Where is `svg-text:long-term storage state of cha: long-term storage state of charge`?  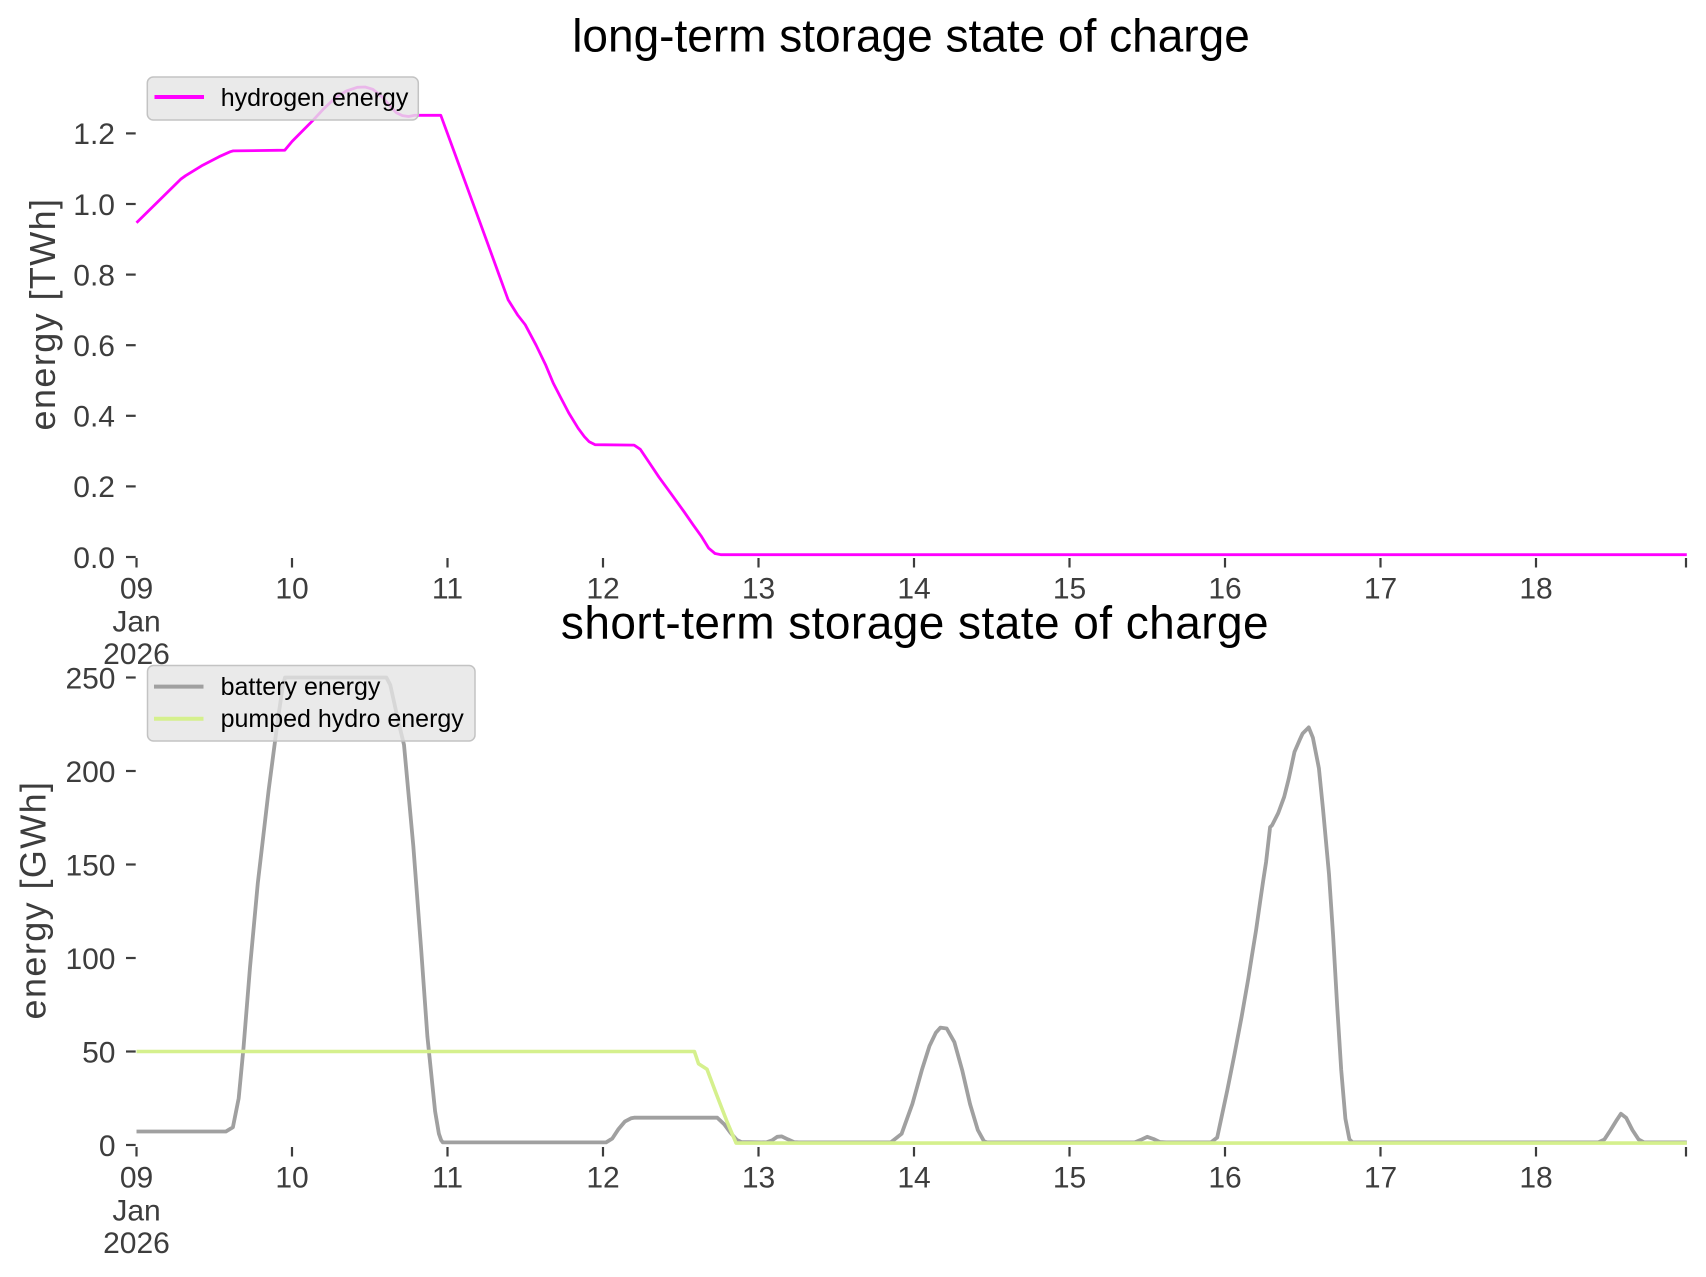 svg-text:long-term storage state of cha: long-term storage state of charge is located at coordinates (911, 36).